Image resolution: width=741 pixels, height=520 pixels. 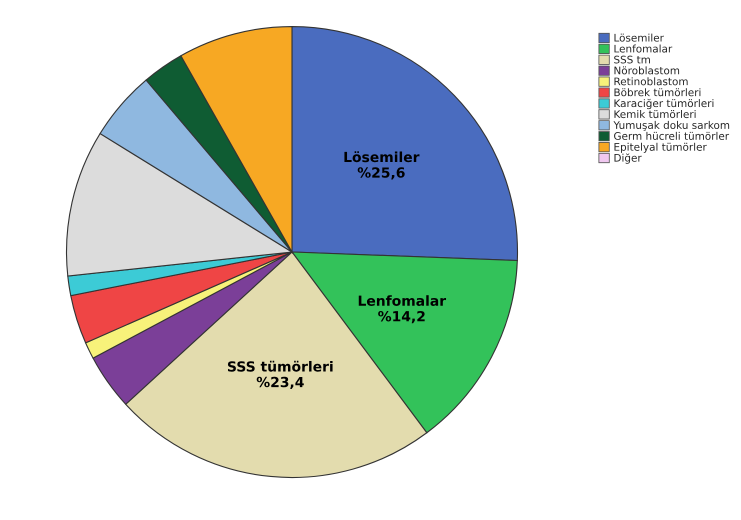 I want to click on legend-label: SSS tm, so click(x=632, y=60).